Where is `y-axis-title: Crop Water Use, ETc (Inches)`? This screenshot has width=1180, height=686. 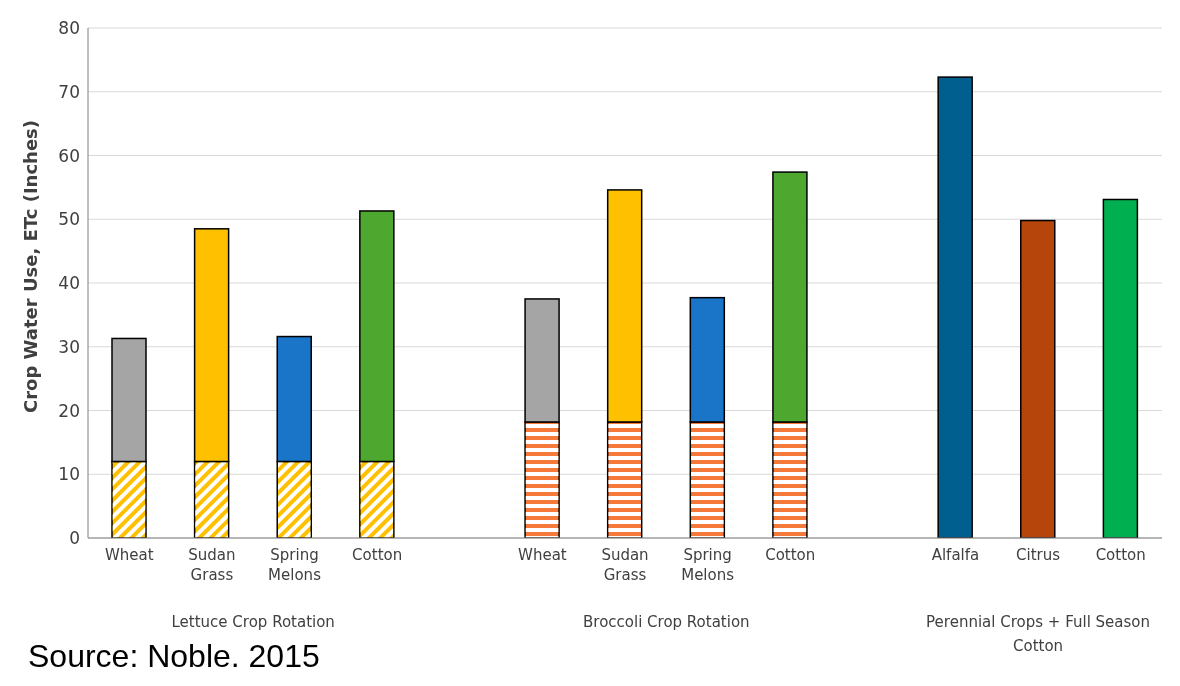 y-axis-title: Crop Water Use, ETc (Inches) is located at coordinates (31, 266).